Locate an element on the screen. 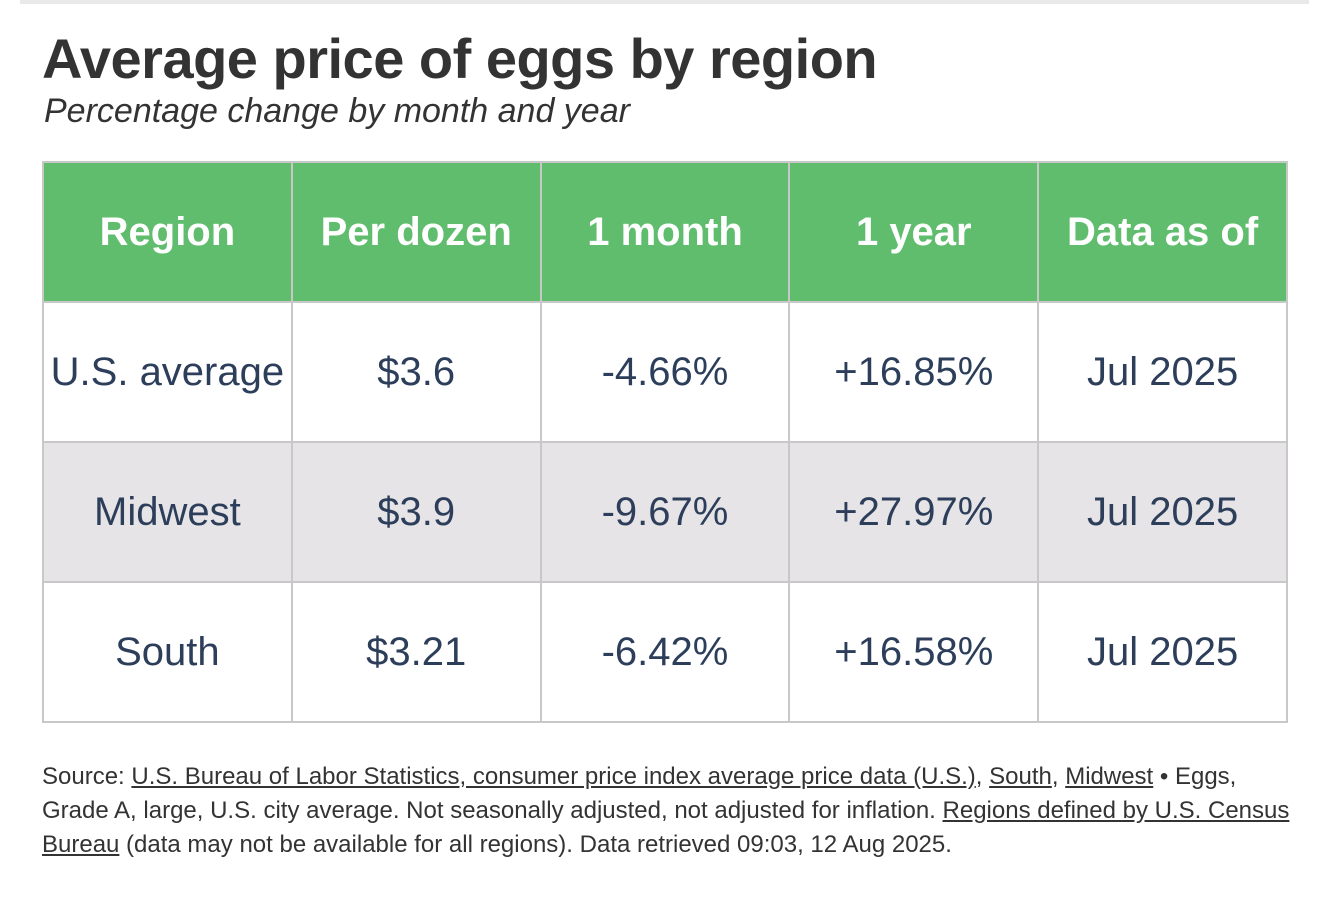 This screenshot has width=1336, height=910. south-link: South is located at coordinates (1020, 776).